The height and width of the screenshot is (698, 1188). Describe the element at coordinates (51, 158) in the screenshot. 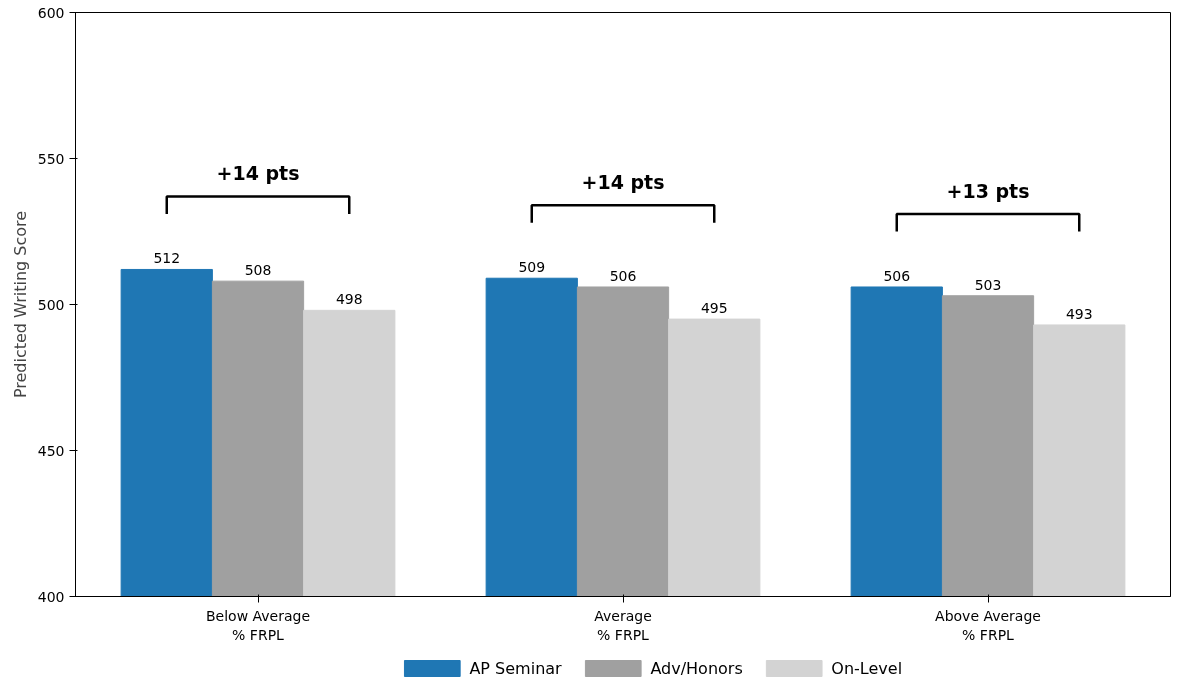

I see `y-tick-label: 550` at that location.